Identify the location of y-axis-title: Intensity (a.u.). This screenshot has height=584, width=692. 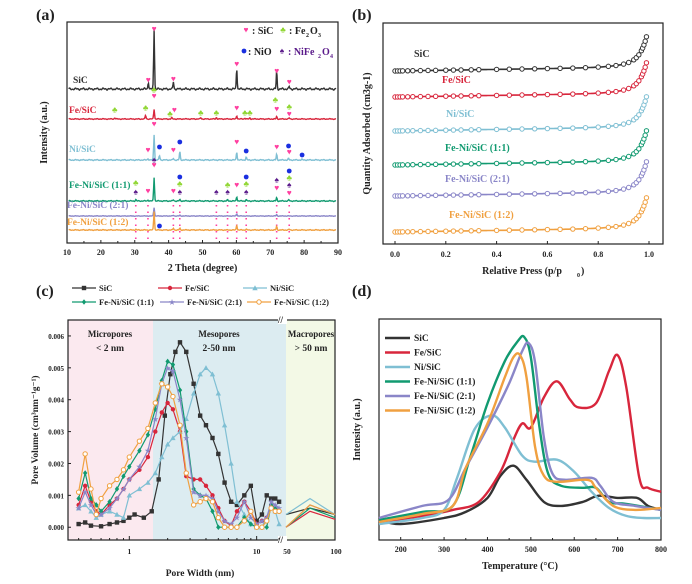
(357, 429).